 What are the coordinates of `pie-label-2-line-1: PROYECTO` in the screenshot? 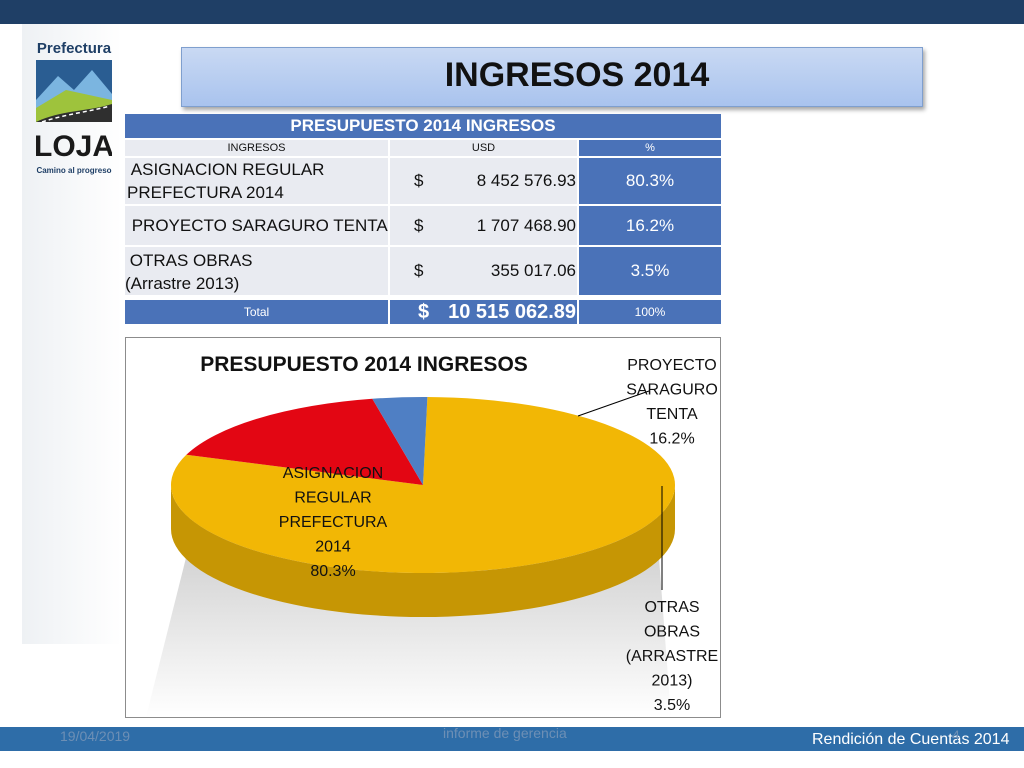 It's located at (672, 365).